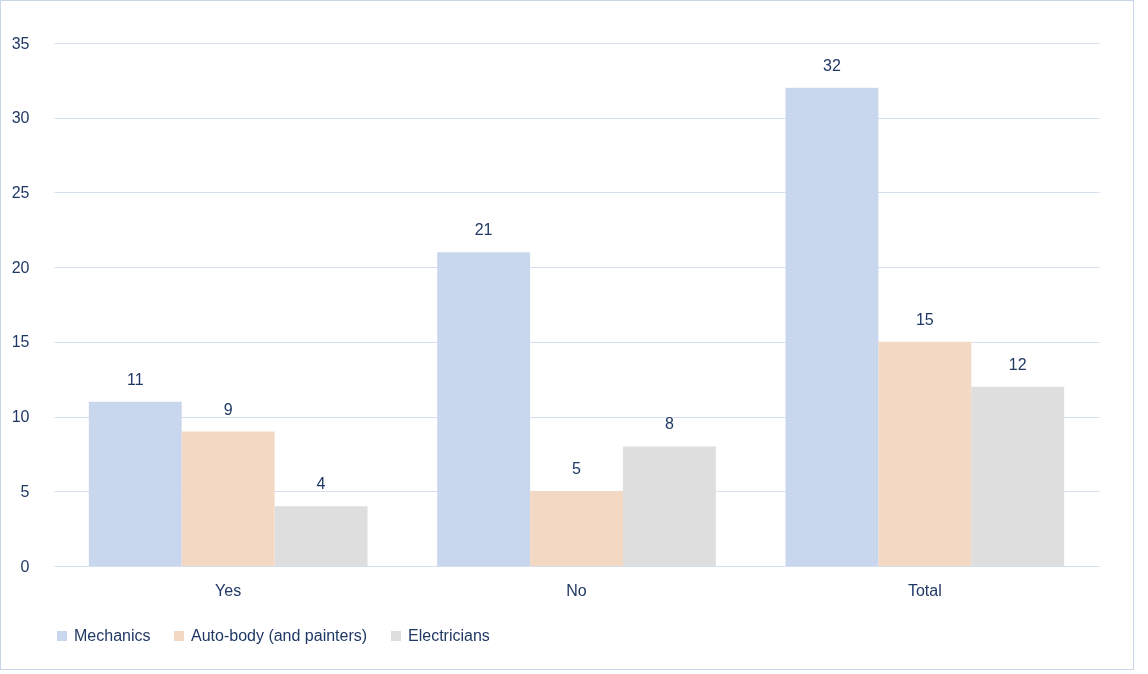  What do you see at coordinates (577, 469) in the screenshot?
I see `data-label: 5` at bounding box center [577, 469].